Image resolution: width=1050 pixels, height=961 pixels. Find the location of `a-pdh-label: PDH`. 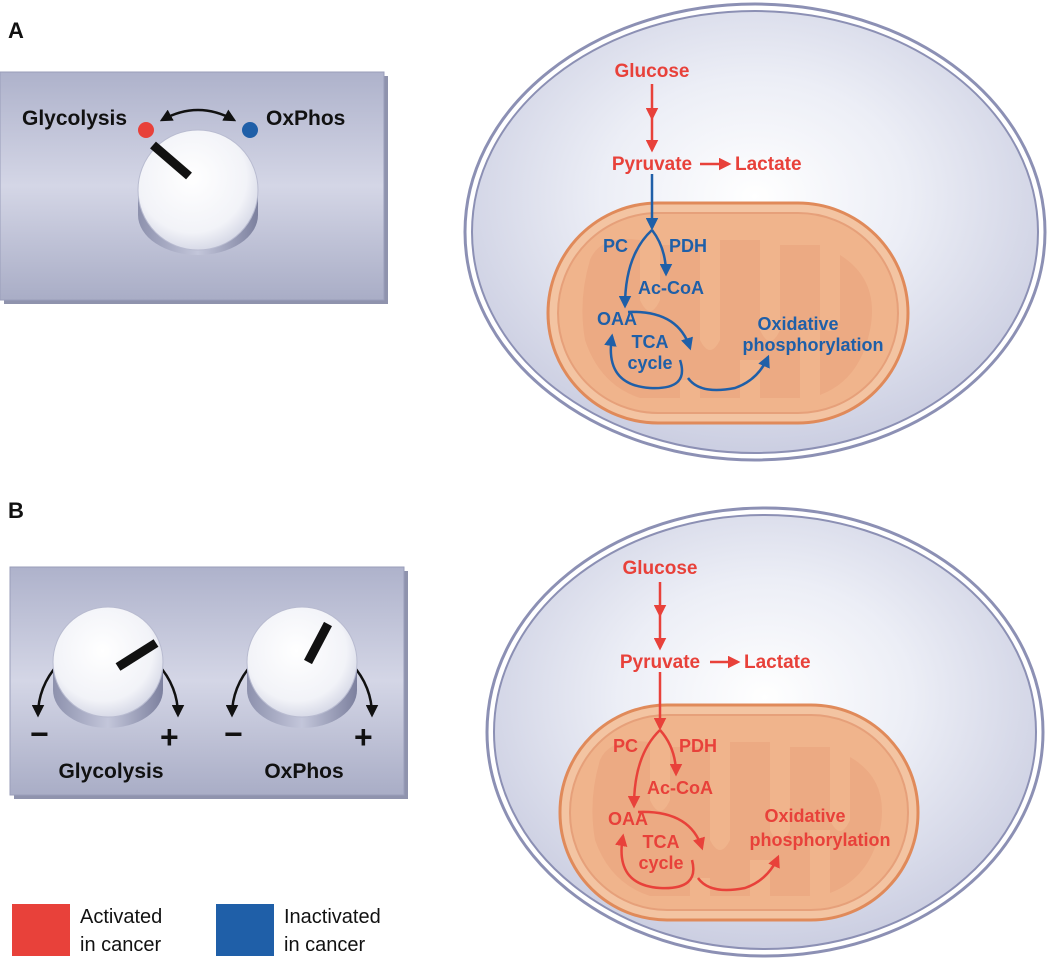

a-pdh-label: PDH is located at coordinates (688, 246).